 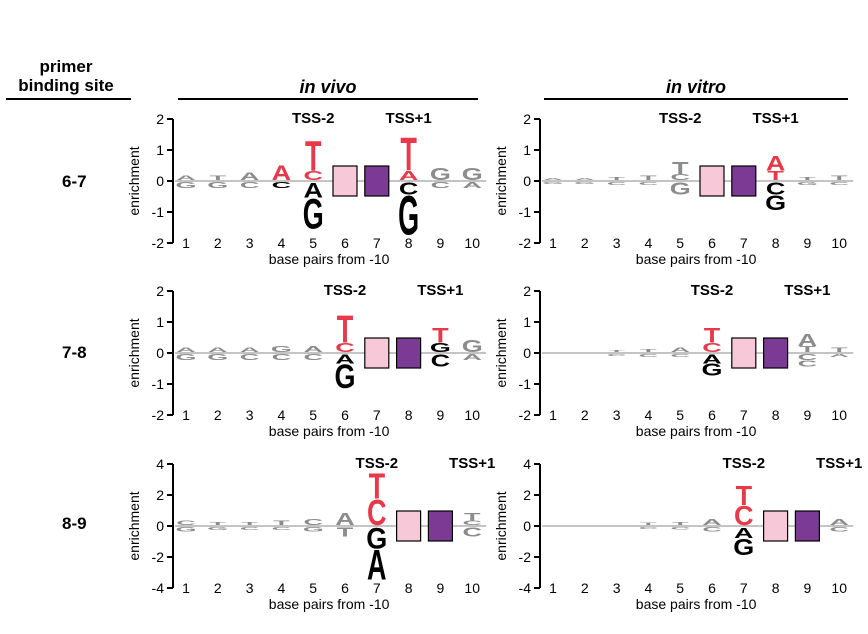 What do you see at coordinates (525, 384) in the screenshot?
I see `y-tick-label: -1` at bounding box center [525, 384].